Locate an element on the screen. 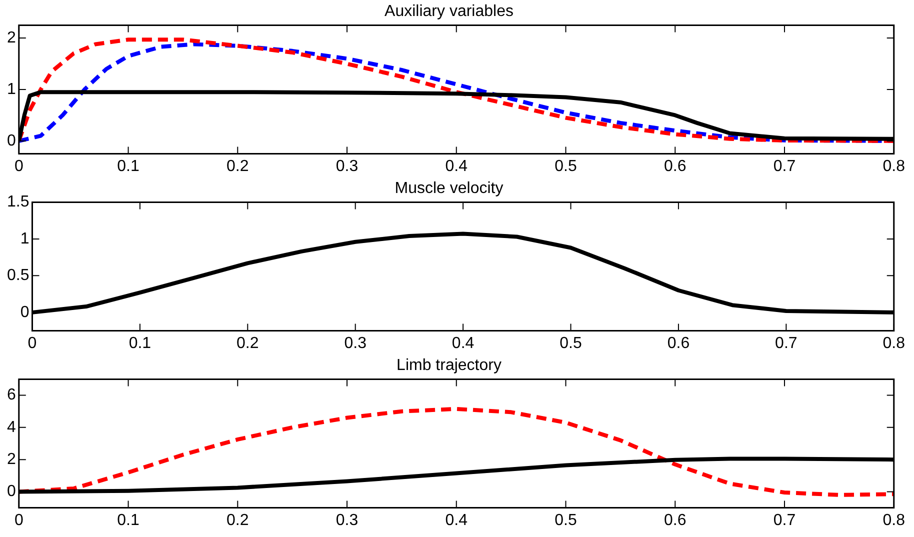 The height and width of the screenshot is (537, 914). chart-title: Auxiliary variables is located at coordinates (449, 11).